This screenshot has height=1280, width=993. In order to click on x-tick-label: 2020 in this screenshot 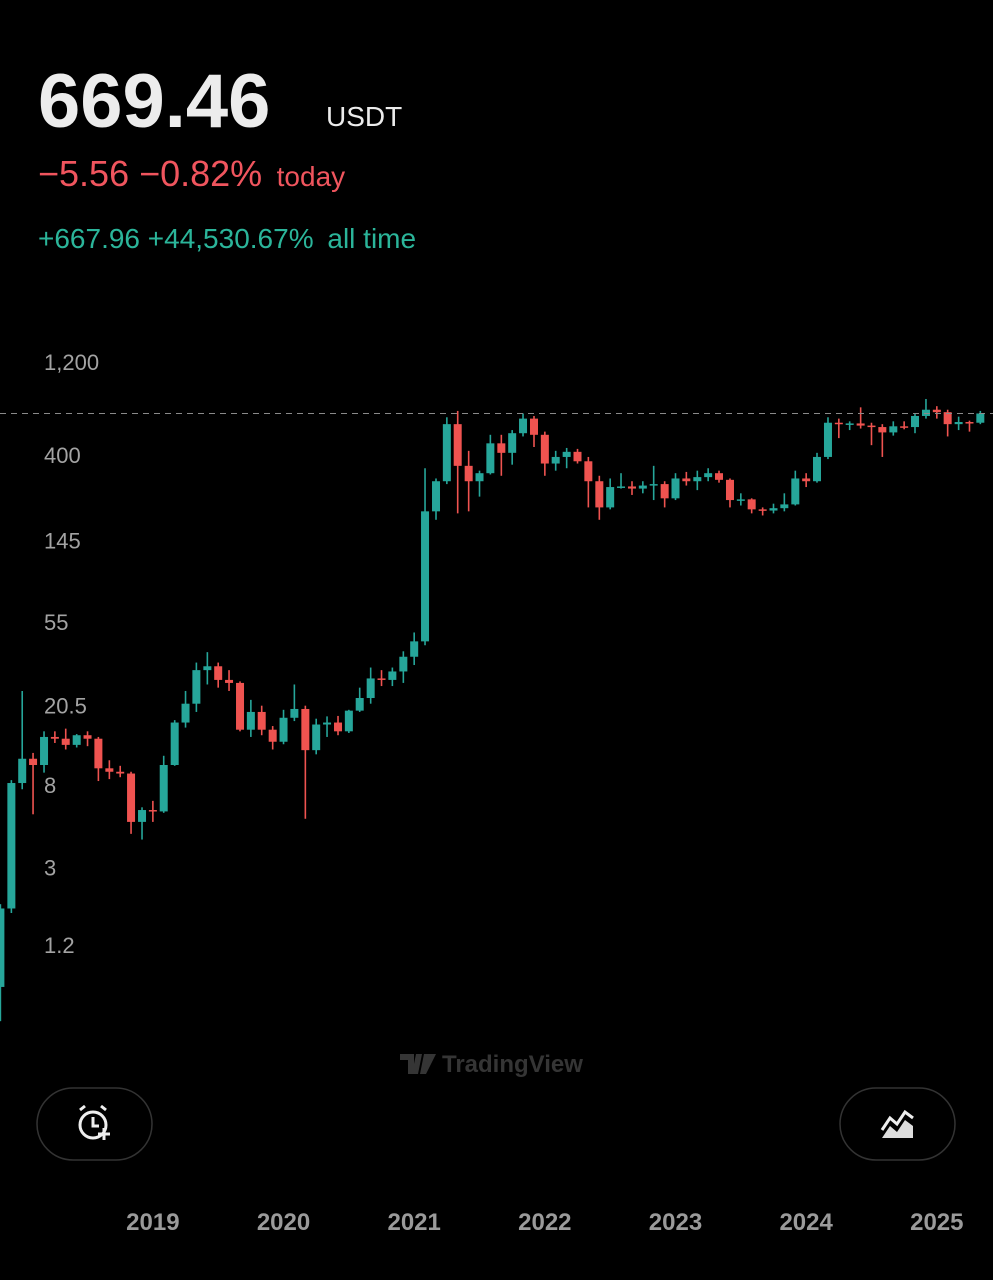, I will do `click(283, 1222)`.